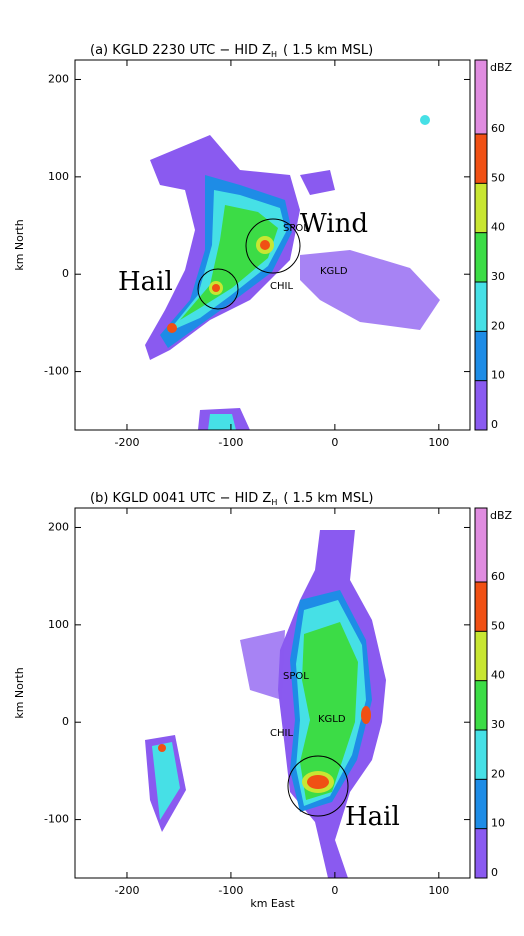 This screenshot has width=524, height=936. Describe the element at coordinates (180, 50) in the screenshot. I see `title-text: (a) KGLD 2230 UTC − HID Z` at that location.